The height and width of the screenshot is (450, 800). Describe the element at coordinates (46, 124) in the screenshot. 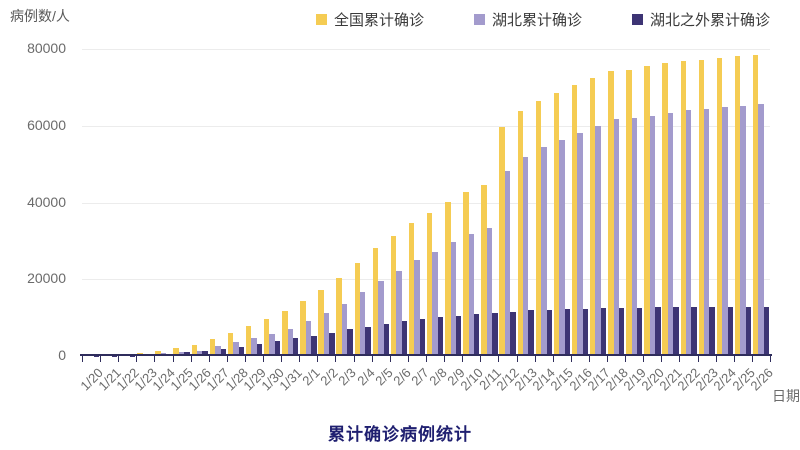

I see `y-tick-label: 60000` at that location.